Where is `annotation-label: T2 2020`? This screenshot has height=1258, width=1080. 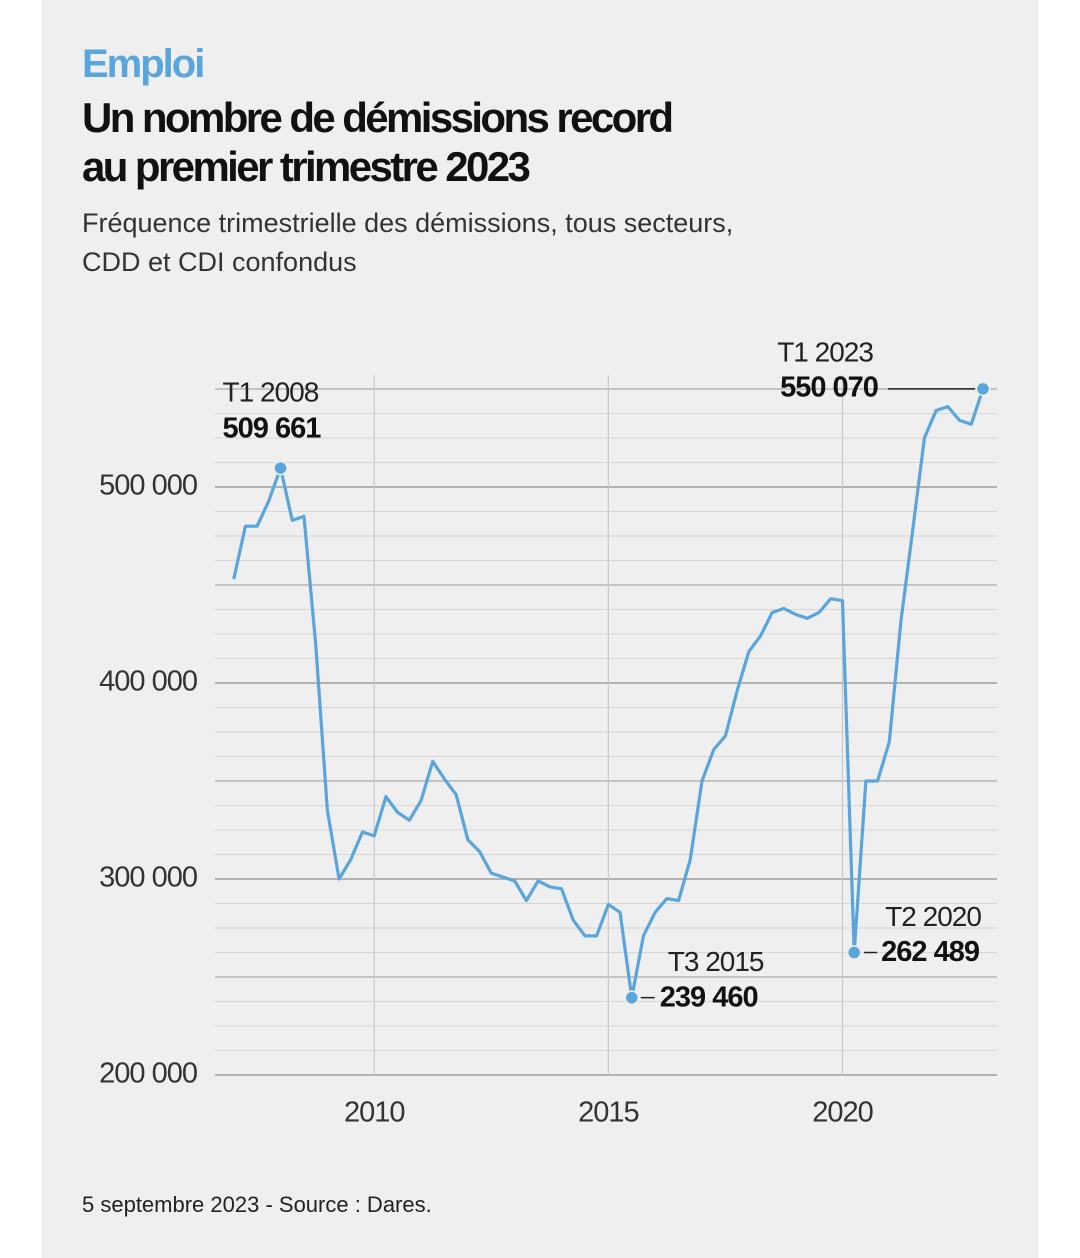
annotation-label: T2 2020 is located at coordinates (933, 916).